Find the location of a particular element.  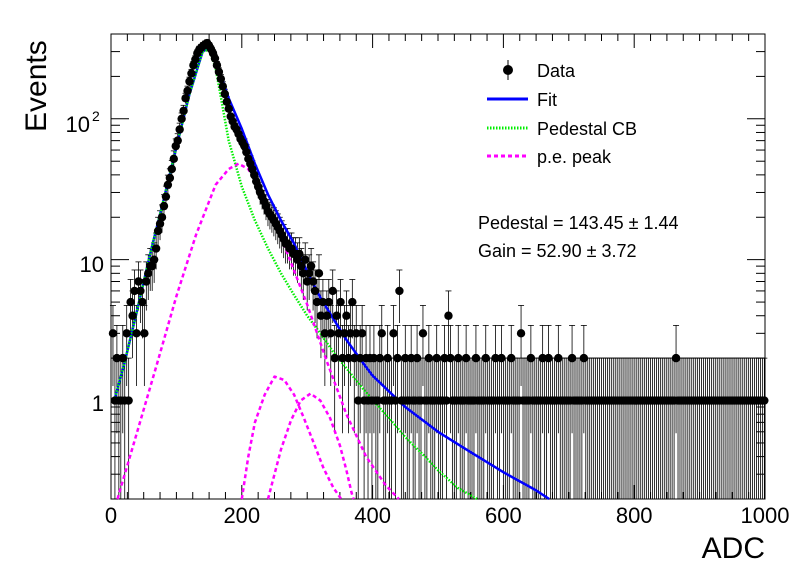

y-tick-label-100: 10 is located at coordinates (78, 124).